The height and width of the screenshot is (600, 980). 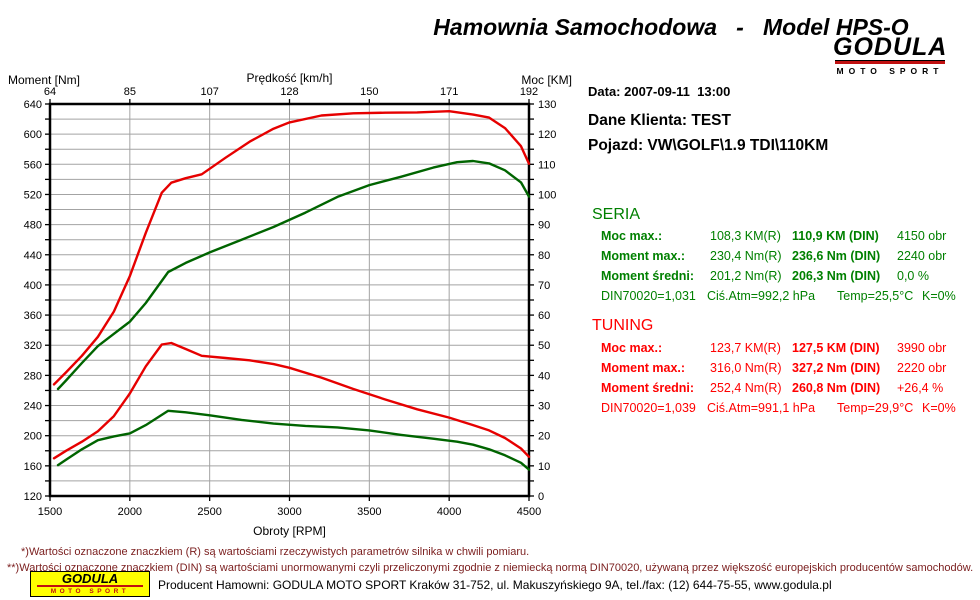 I want to click on axis-tick-label: 560, so click(x=33, y=165).